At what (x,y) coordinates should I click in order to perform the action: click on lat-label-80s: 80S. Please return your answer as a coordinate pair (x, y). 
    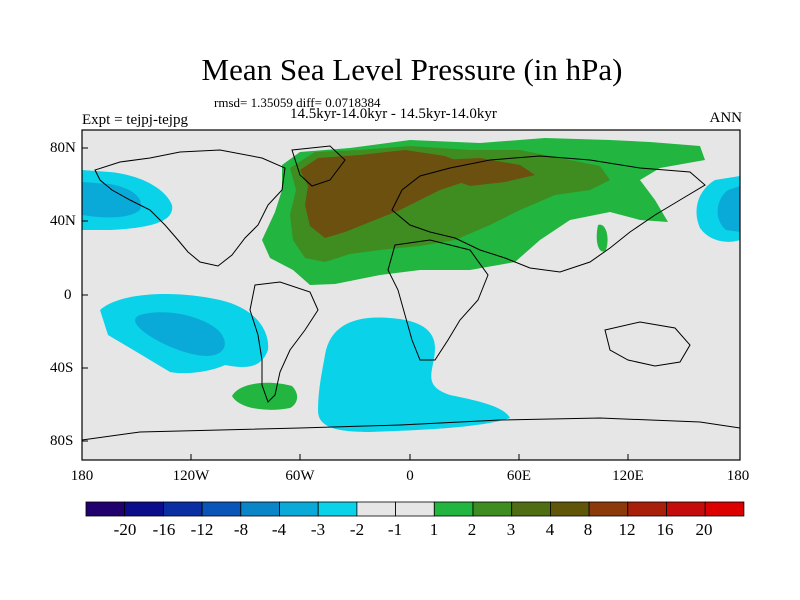
    Looking at the image, I should click on (62, 441).